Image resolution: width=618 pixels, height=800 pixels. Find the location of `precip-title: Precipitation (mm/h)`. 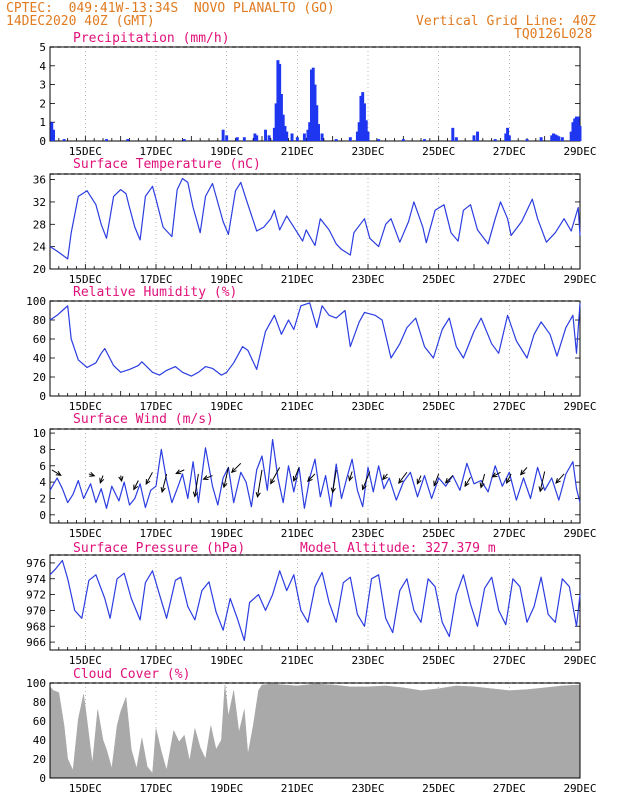

precip-title: Precipitation (mm/h) is located at coordinates (151, 38).